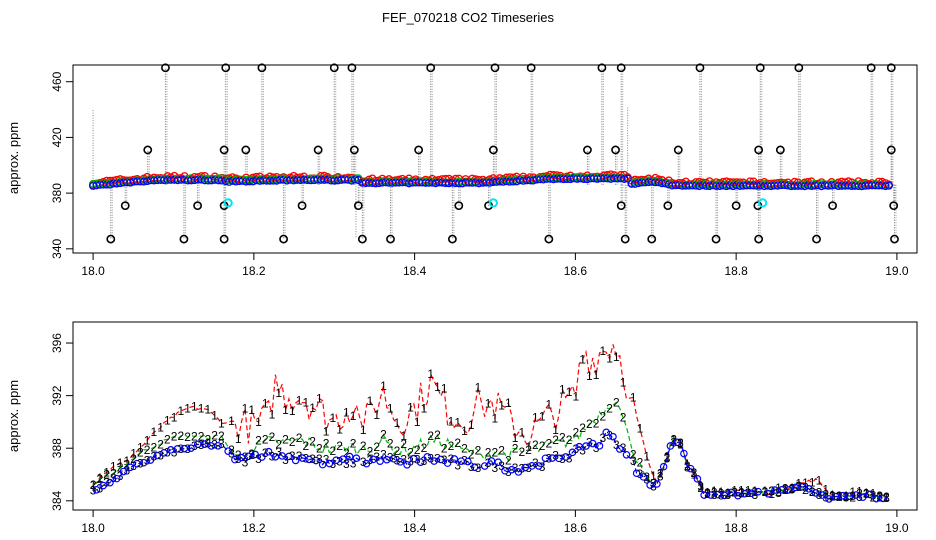  What do you see at coordinates (93, 528) in the screenshot?
I see `x-tick-label: 18.0` at bounding box center [93, 528].